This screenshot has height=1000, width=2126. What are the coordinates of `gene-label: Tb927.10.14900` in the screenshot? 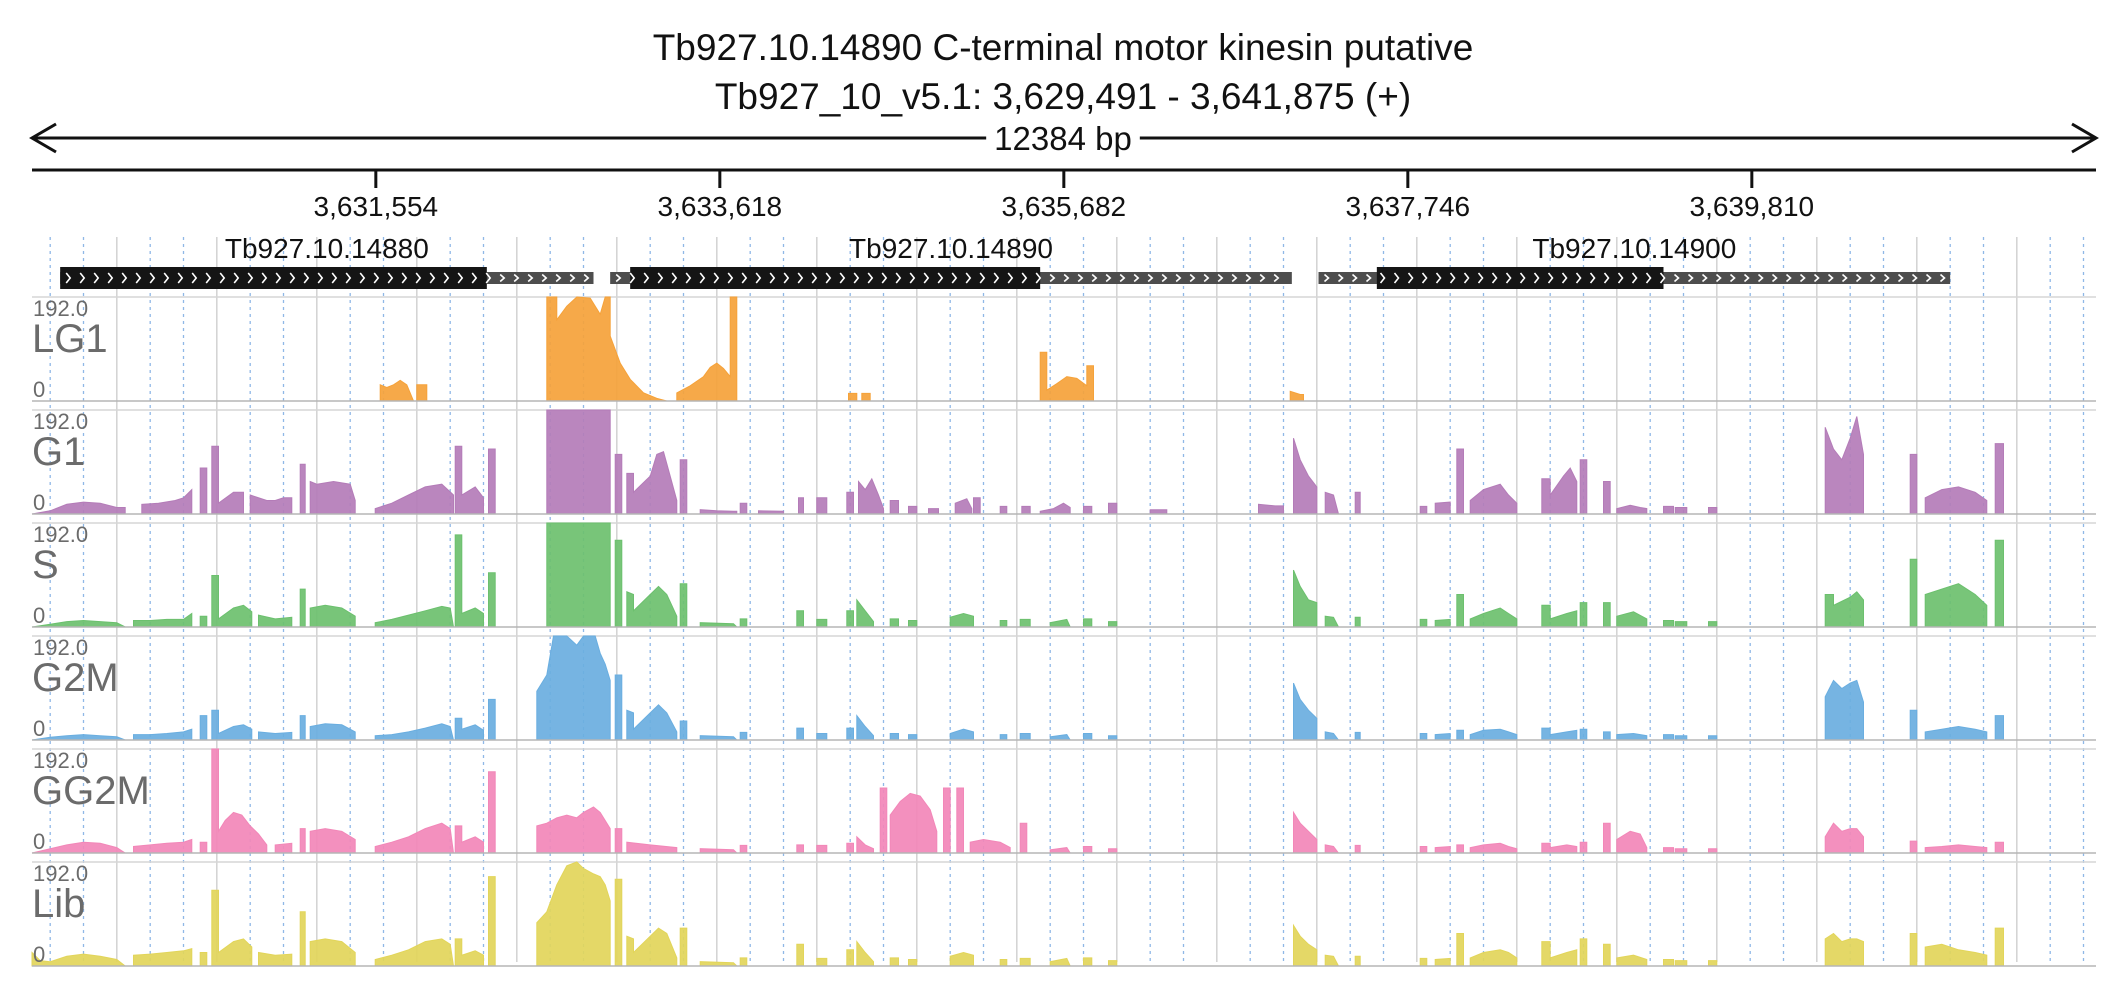 It's located at (1634, 248).